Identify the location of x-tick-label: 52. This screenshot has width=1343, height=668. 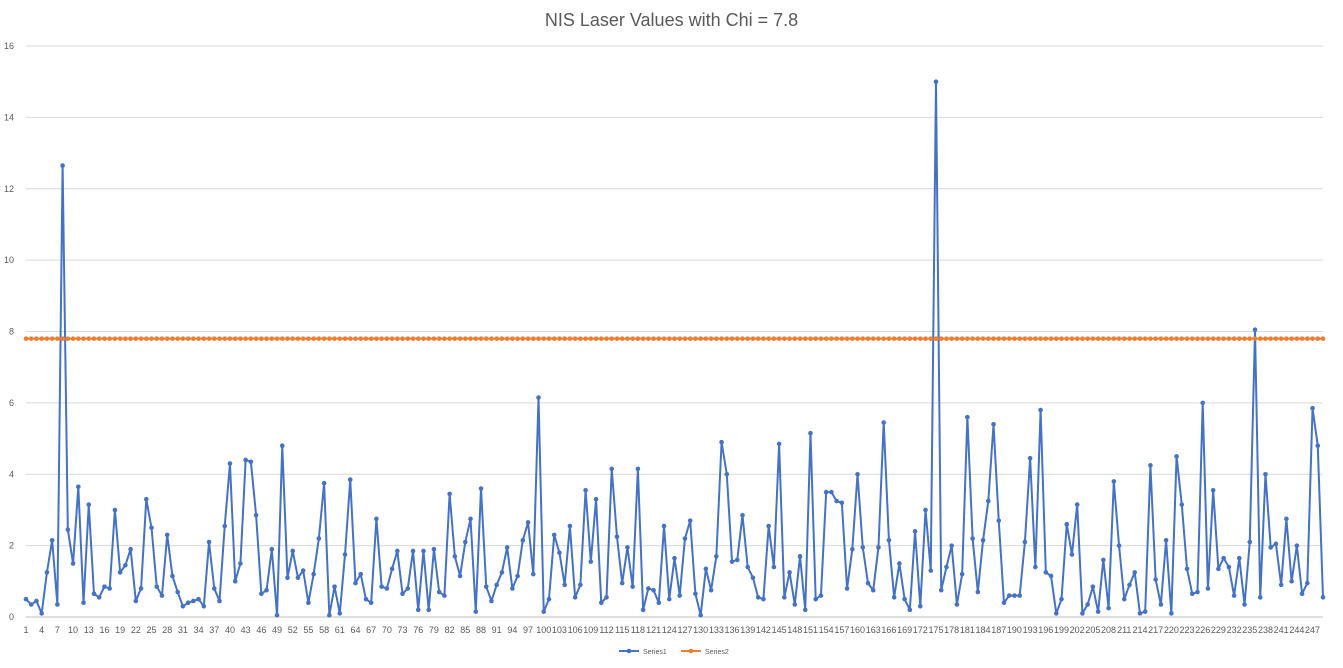
(293, 630).